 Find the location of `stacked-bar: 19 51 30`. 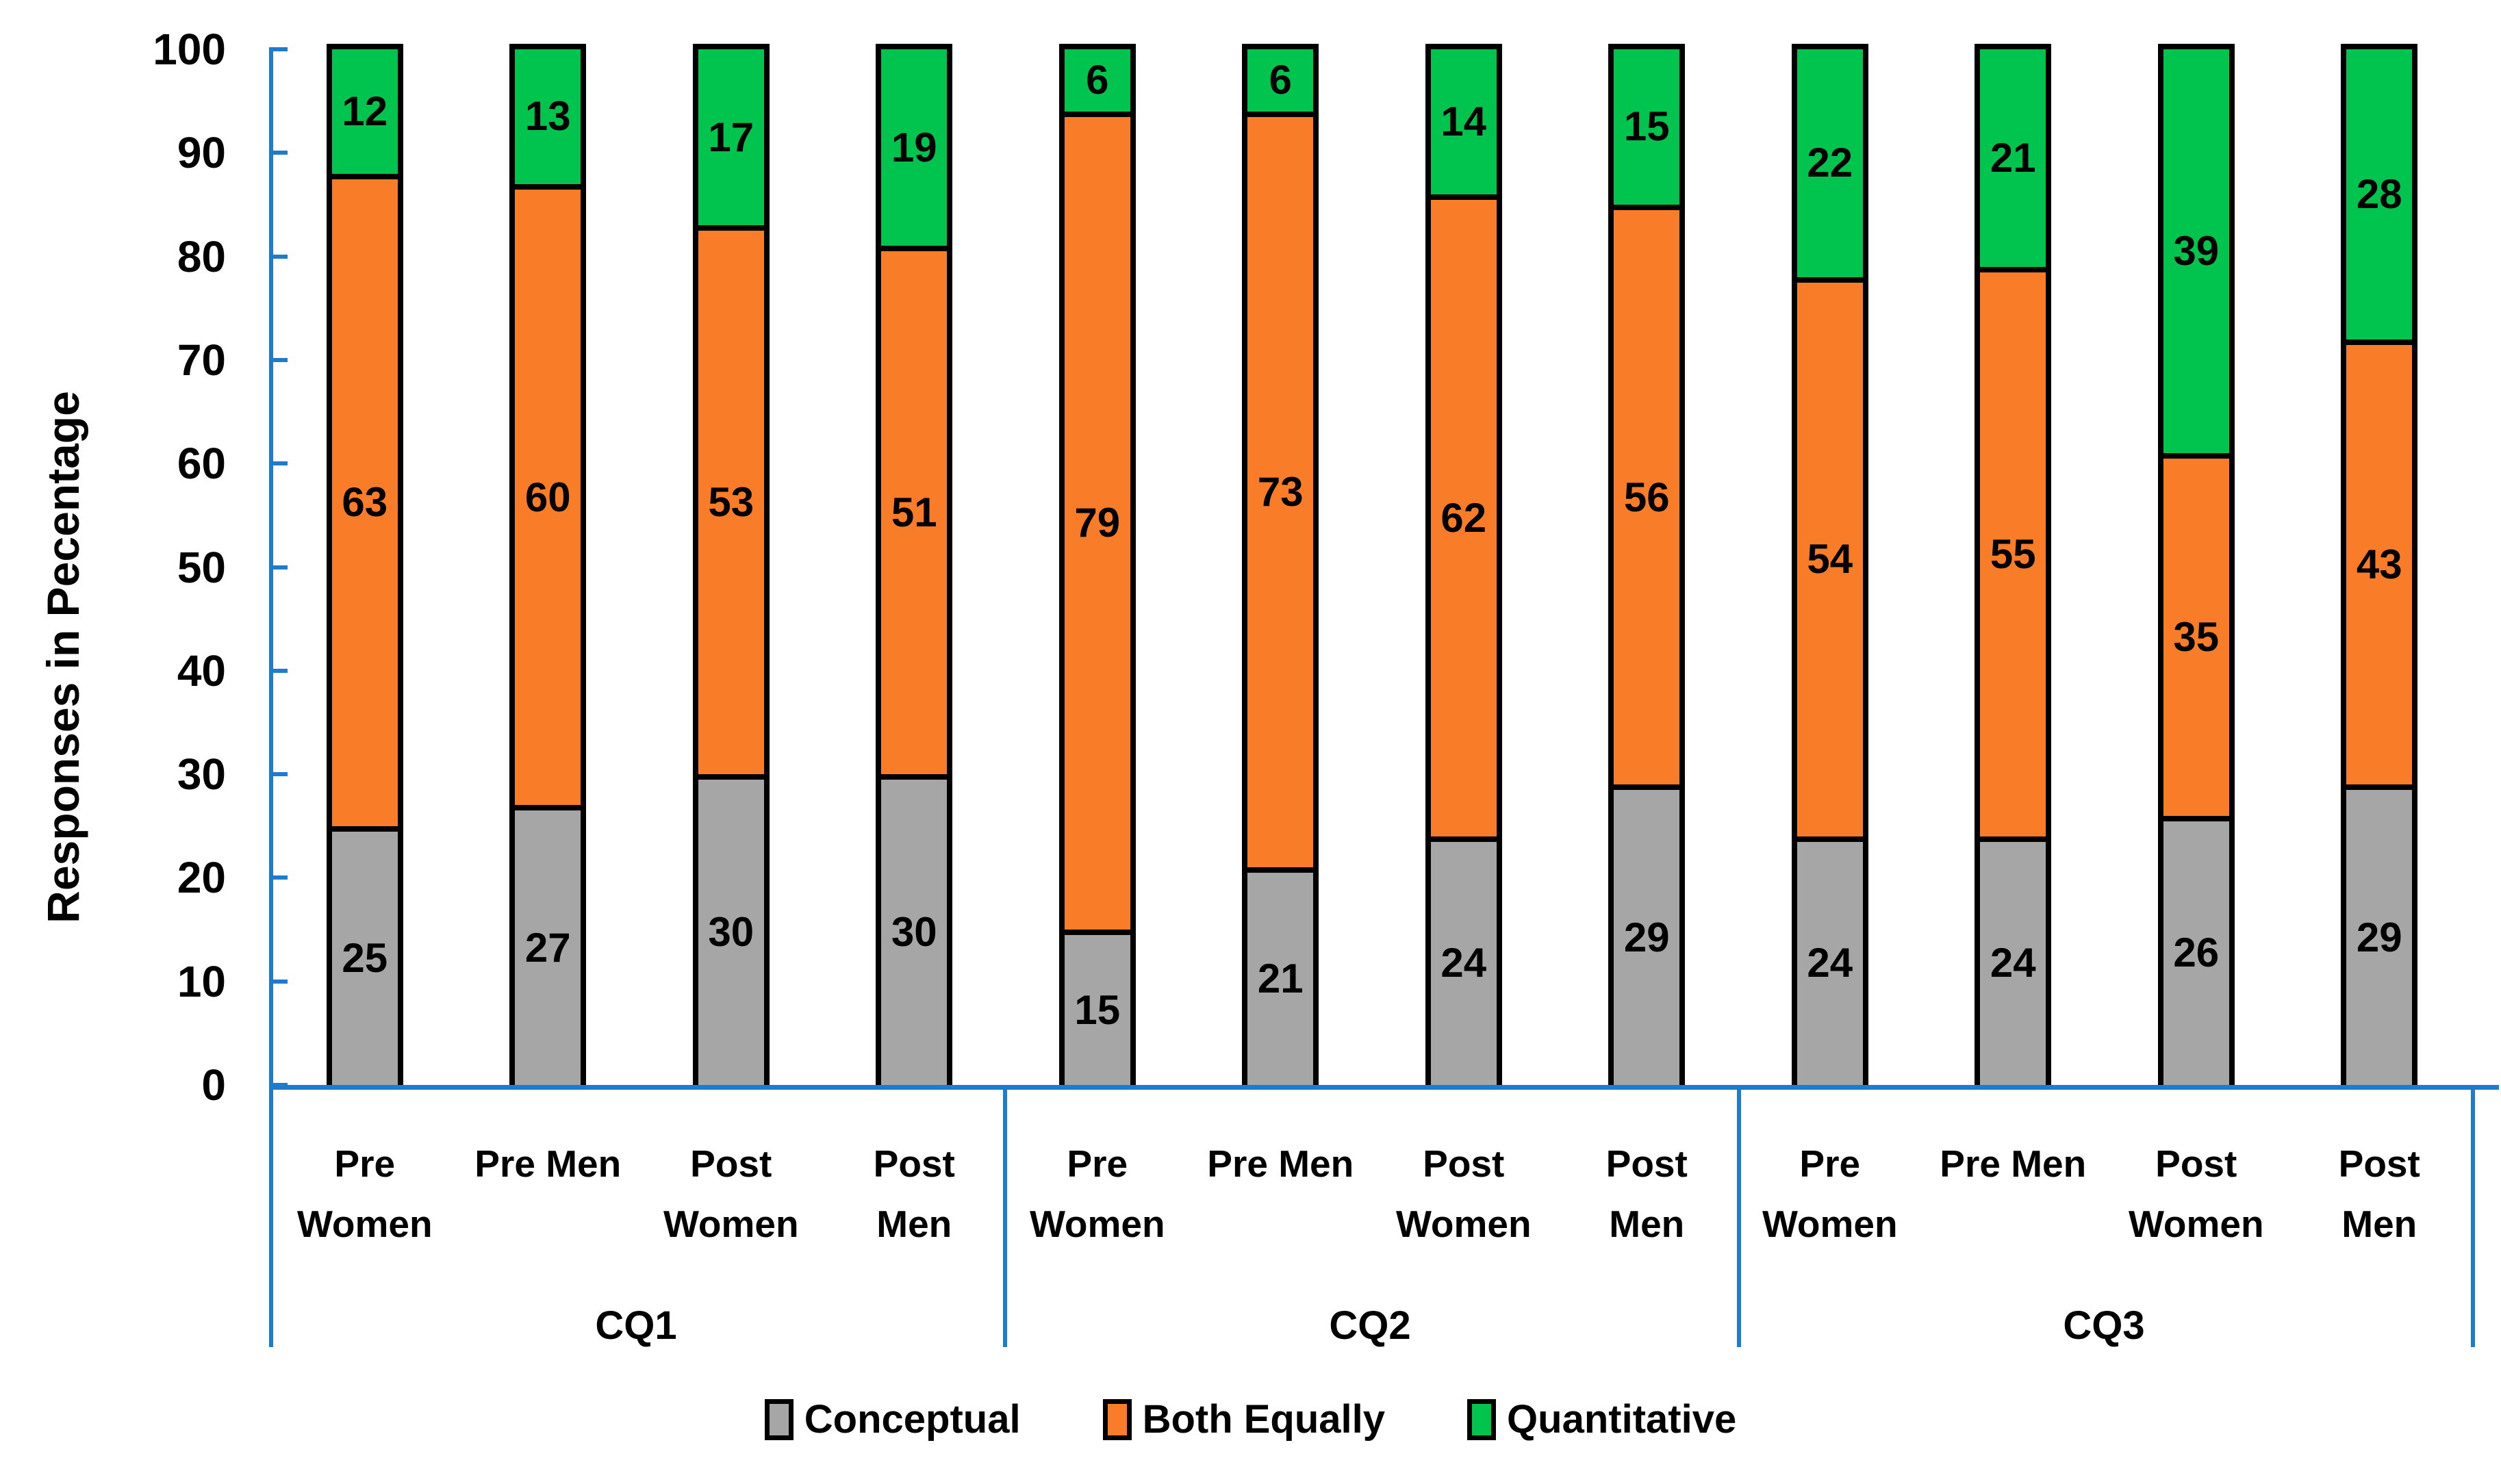

stacked-bar: 19 51 30 is located at coordinates (915, 564).